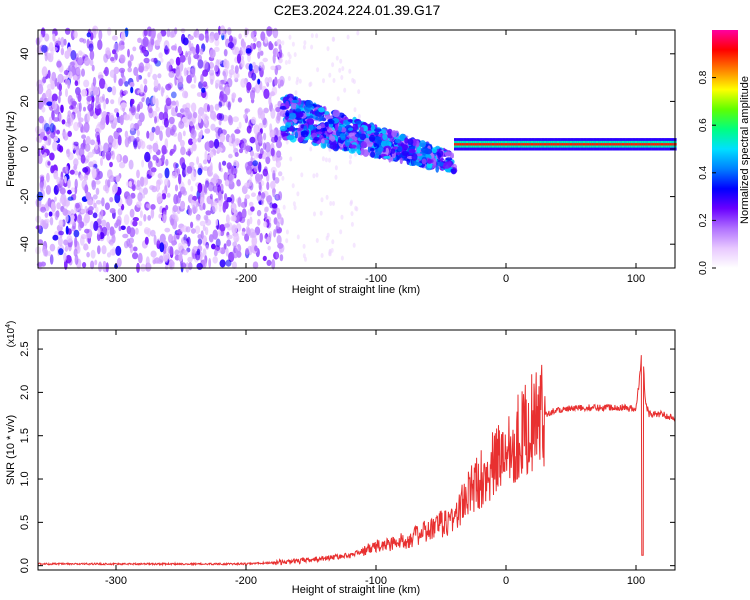 The height and width of the screenshot is (600, 750). I want to click on colorbar-ticks: 0.0 0.2 0.4 0.6 0.8, so click(707, 172).